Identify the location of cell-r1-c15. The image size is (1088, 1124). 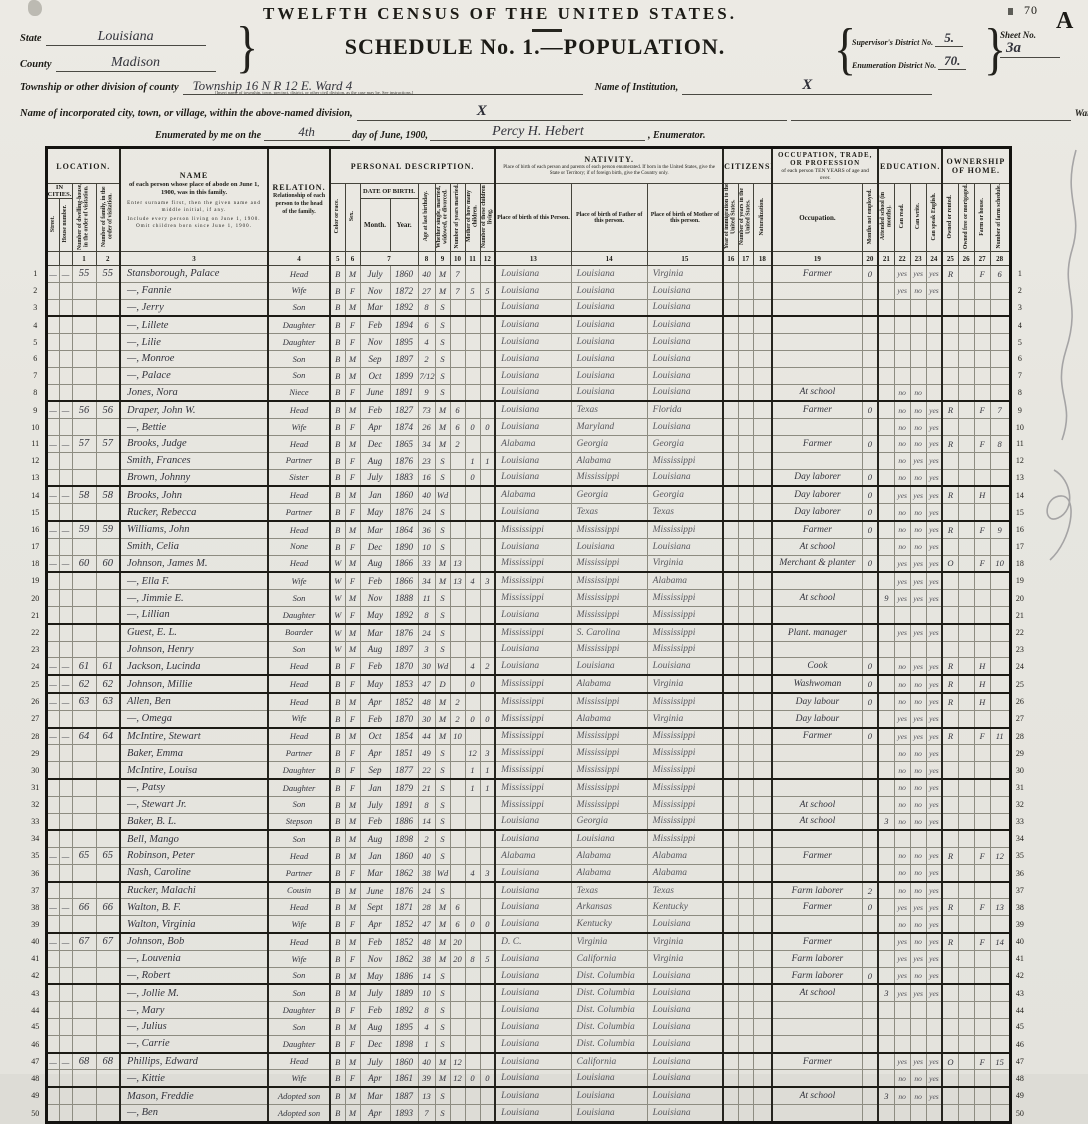
(487, 274).